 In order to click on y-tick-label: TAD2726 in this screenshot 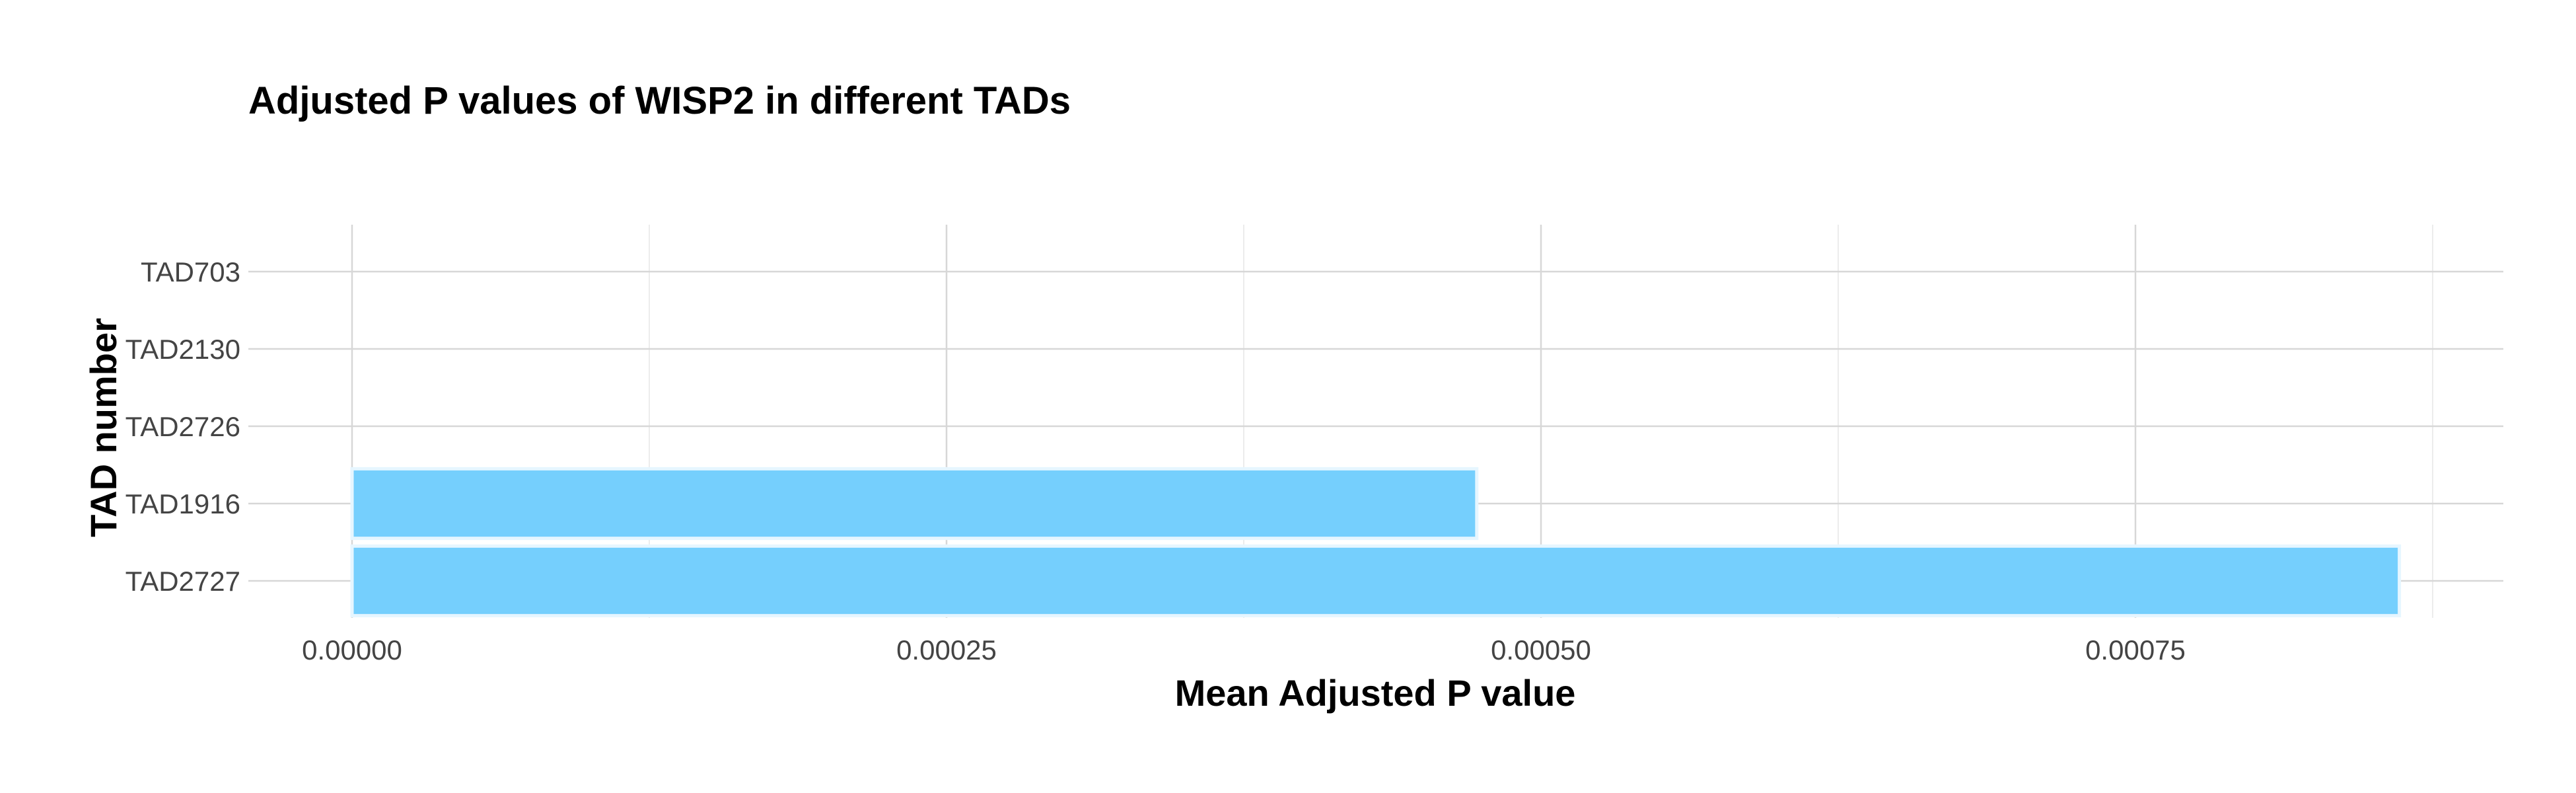, I will do `click(182, 427)`.